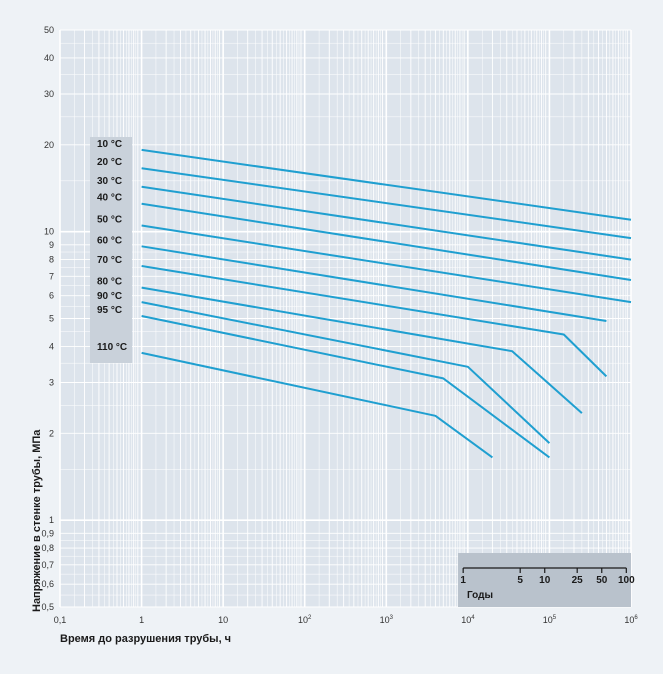 The image size is (663, 674). I want to click on years-box-bg, so click(544, 580).